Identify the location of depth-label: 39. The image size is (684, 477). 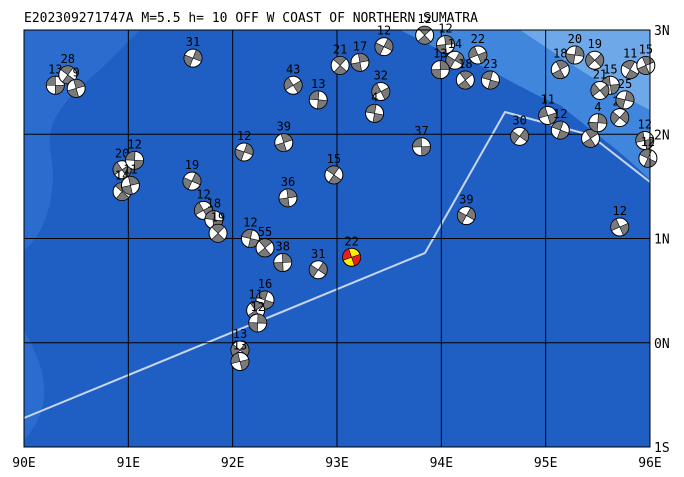
(466, 200).